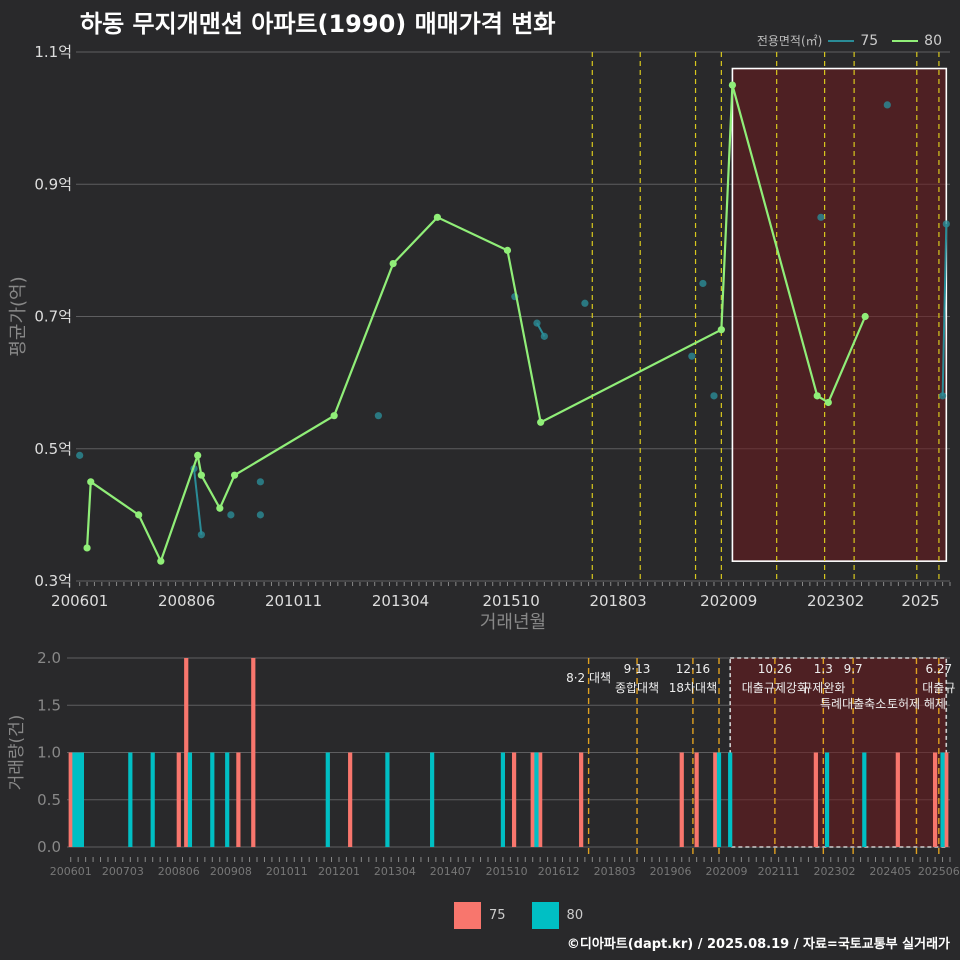 The height and width of the screenshot is (960, 960). I want to click on policy-text-label: 종합대책, so click(637, 687).